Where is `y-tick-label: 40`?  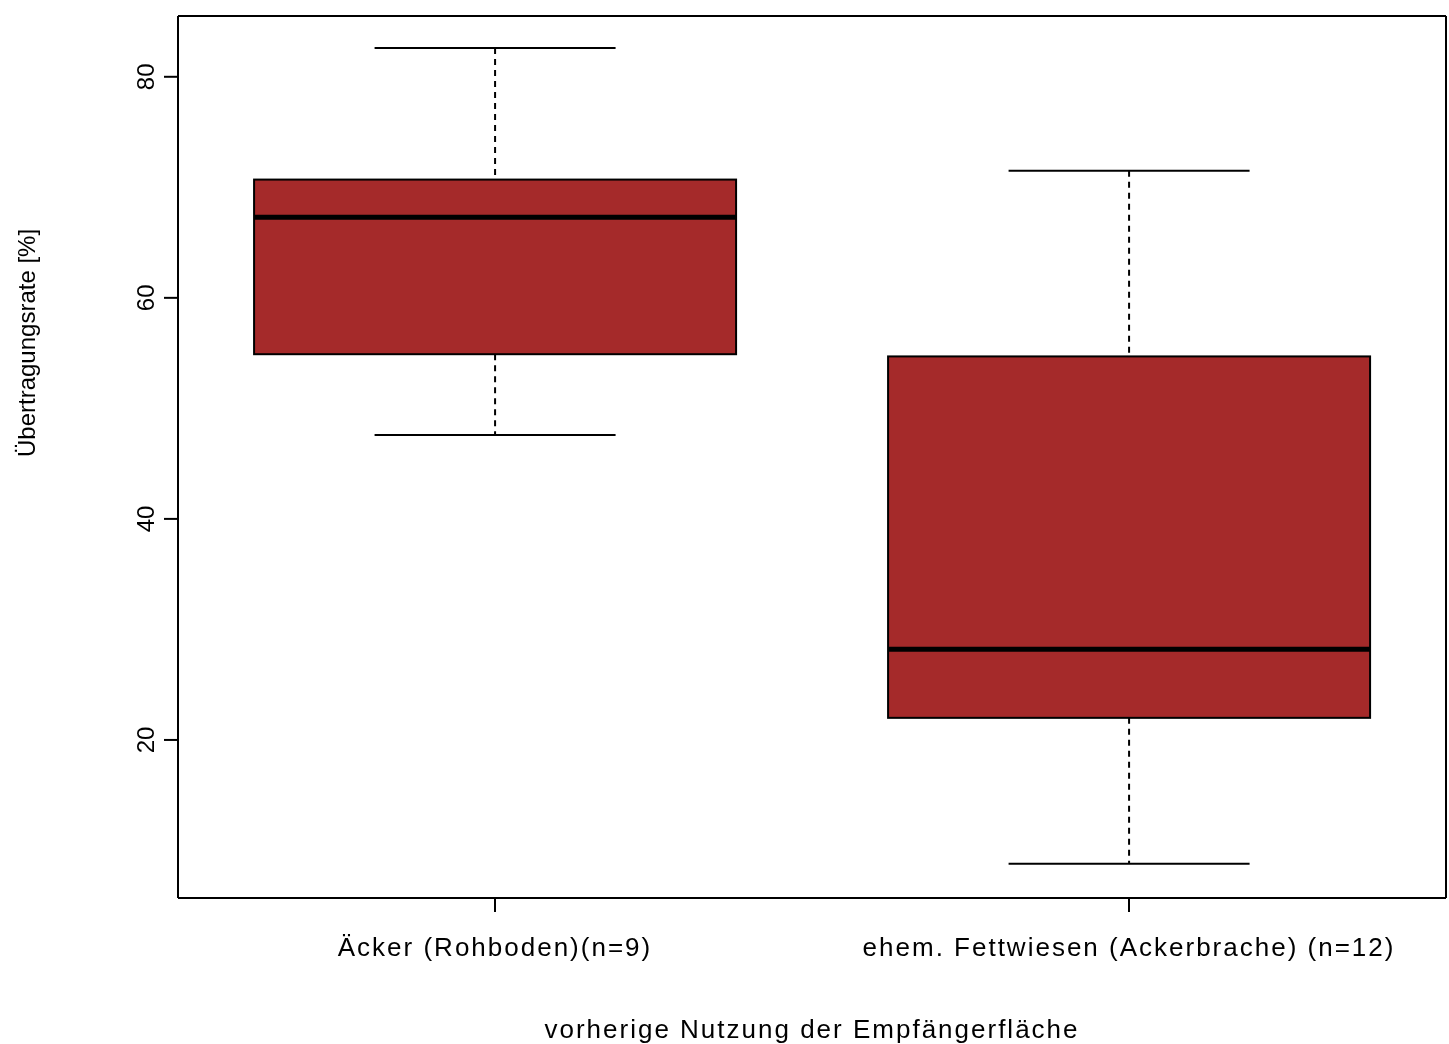 y-tick-label: 40 is located at coordinates (145, 519).